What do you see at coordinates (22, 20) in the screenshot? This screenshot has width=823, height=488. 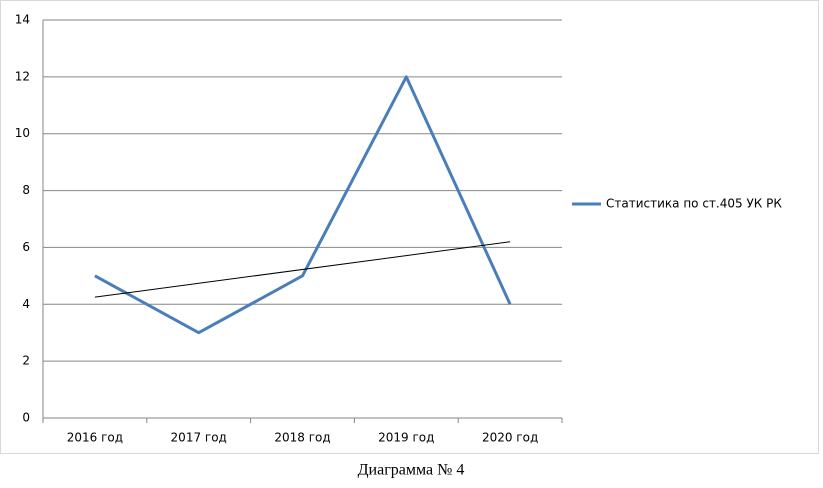 I see `y-tick-label: 14` at bounding box center [22, 20].